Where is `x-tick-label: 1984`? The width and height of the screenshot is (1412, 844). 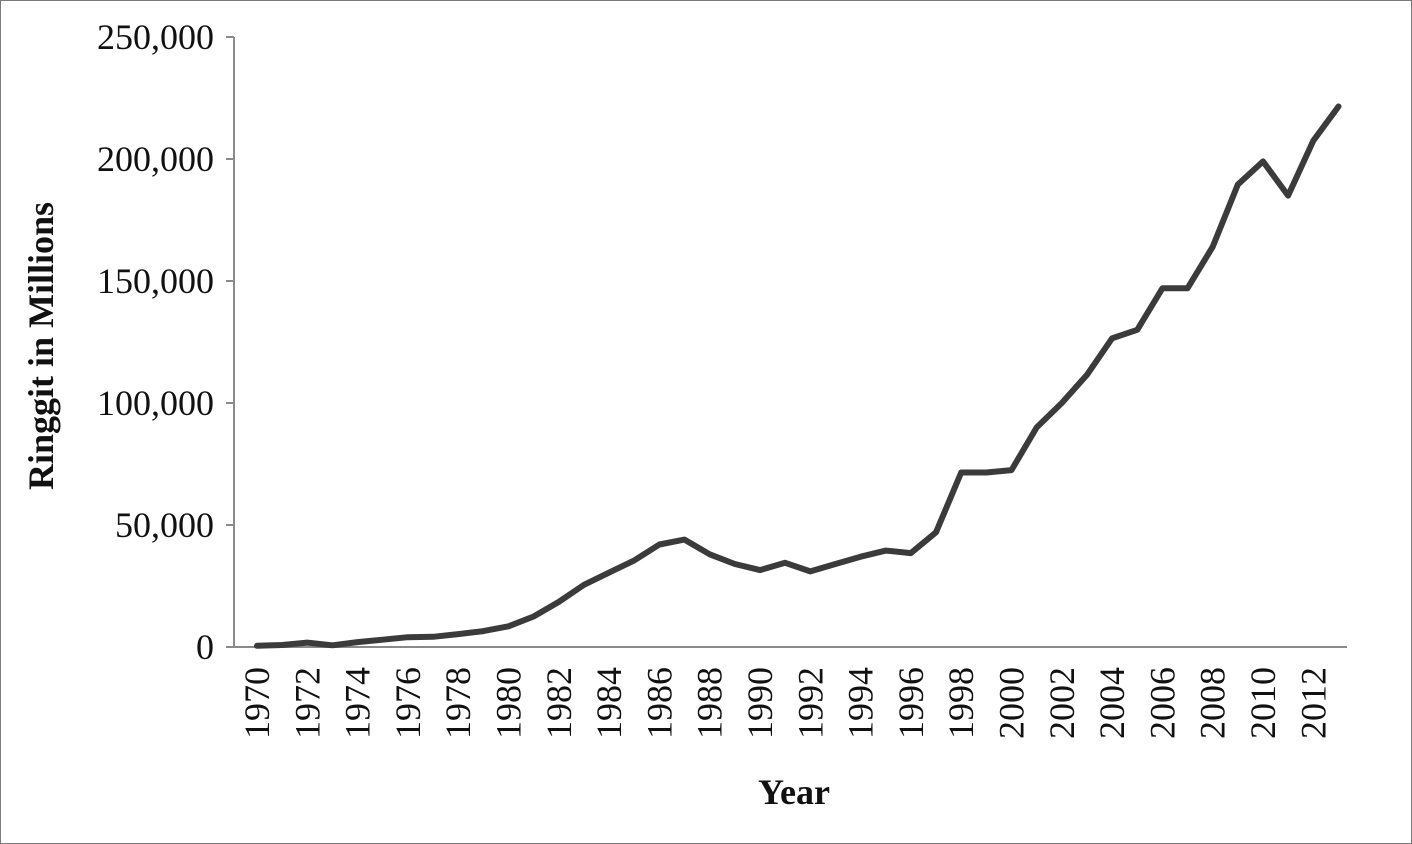 x-tick-label: 1984 is located at coordinates (609, 703).